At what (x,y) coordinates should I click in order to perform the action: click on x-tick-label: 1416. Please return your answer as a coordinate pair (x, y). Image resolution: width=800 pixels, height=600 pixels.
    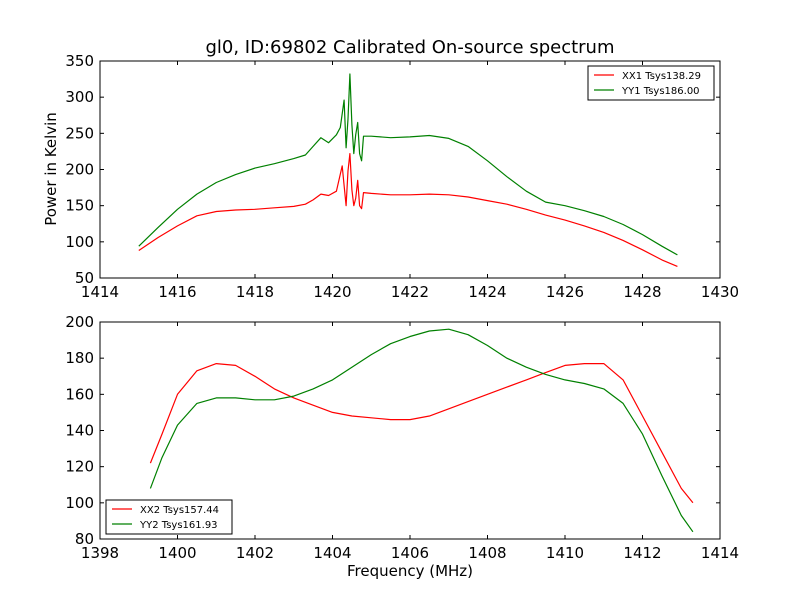
    Looking at the image, I should click on (177, 292).